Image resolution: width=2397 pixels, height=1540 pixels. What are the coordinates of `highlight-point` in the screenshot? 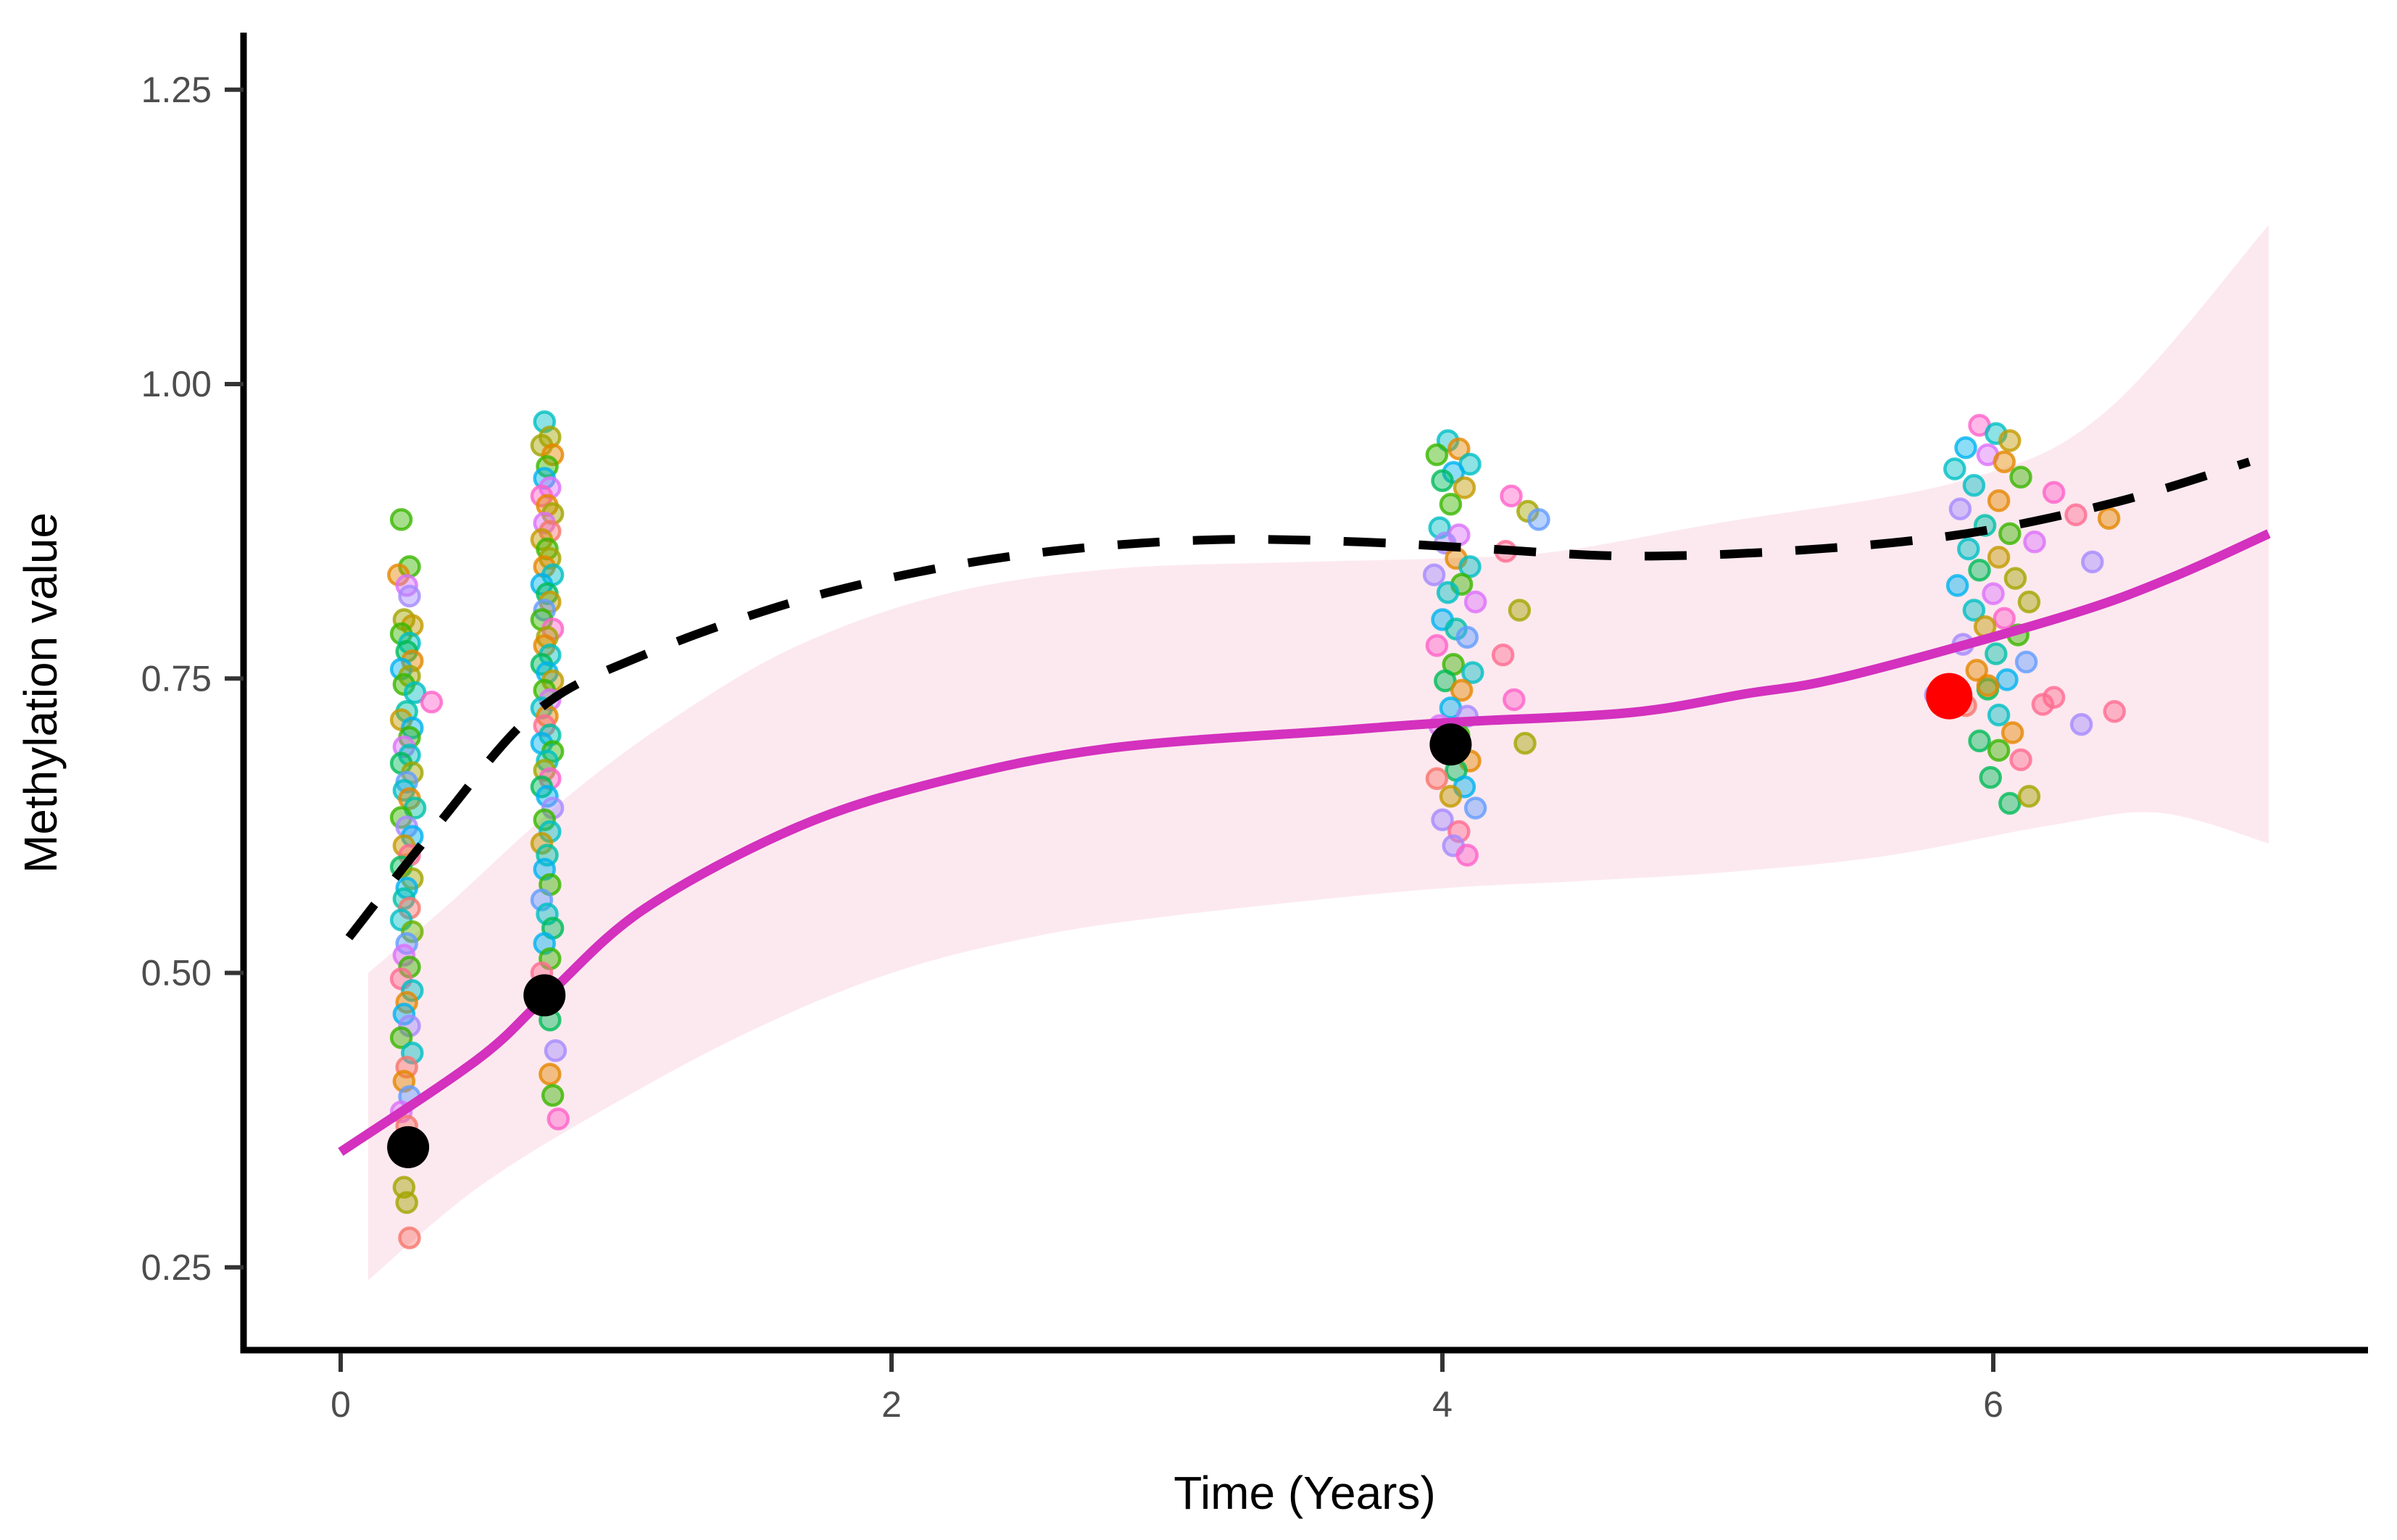 It's located at (1949, 696).